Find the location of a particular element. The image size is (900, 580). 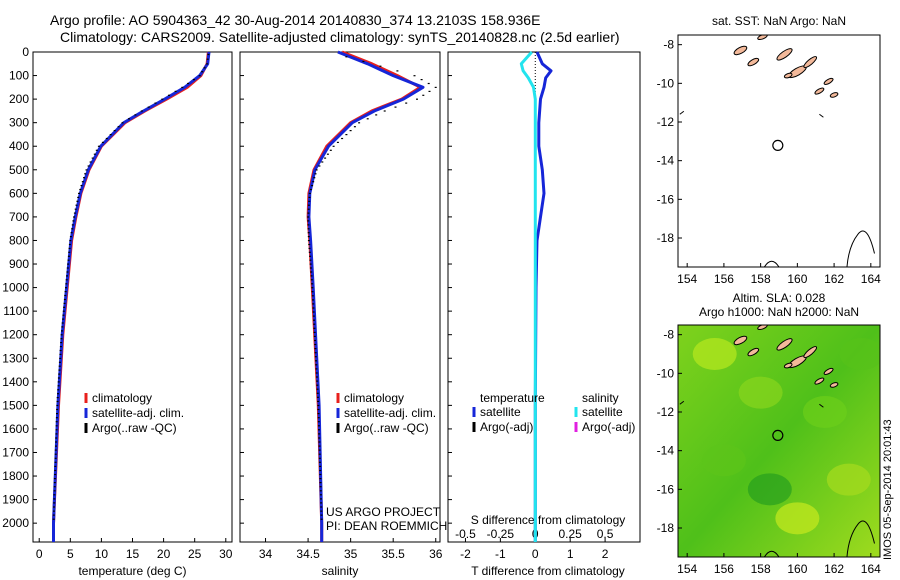

depth-tick-label: 1400 is located at coordinates (15, 382).